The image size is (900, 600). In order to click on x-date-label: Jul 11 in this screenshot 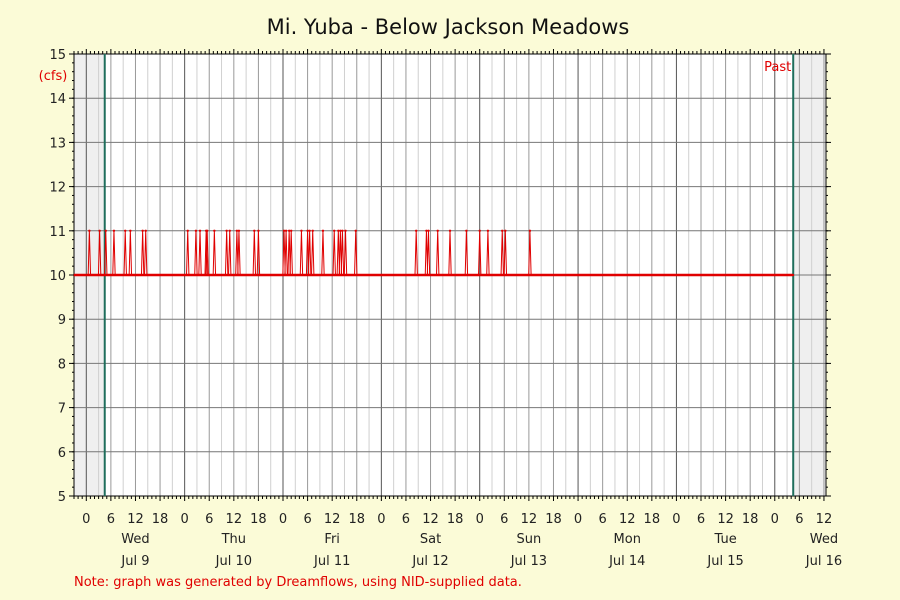, I will do `click(331, 561)`.